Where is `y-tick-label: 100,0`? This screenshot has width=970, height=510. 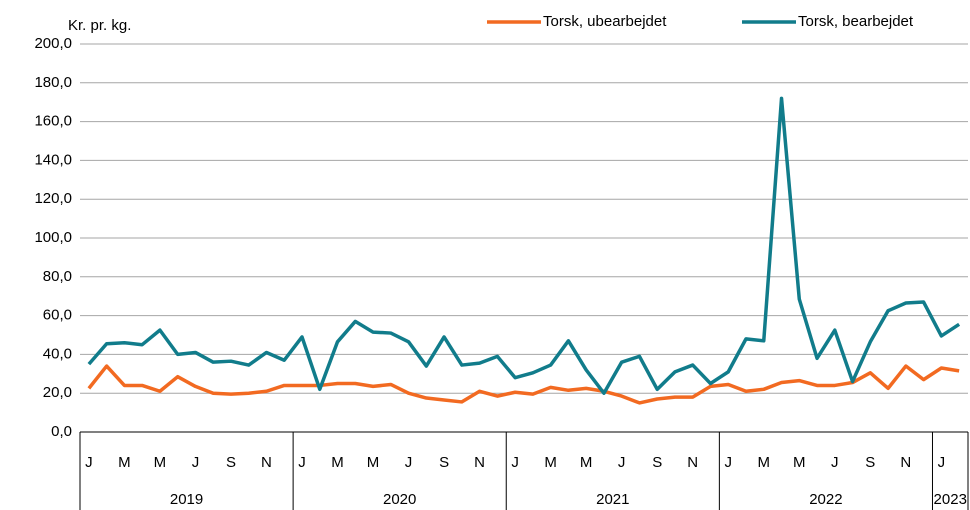 y-tick-label: 100,0 is located at coordinates (53, 237).